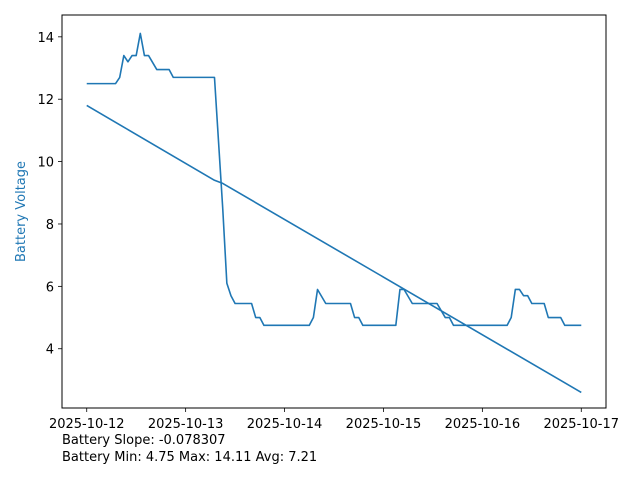  What do you see at coordinates (50, 225) in the screenshot?
I see `y-tick-label: 8` at bounding box center [50, 225].